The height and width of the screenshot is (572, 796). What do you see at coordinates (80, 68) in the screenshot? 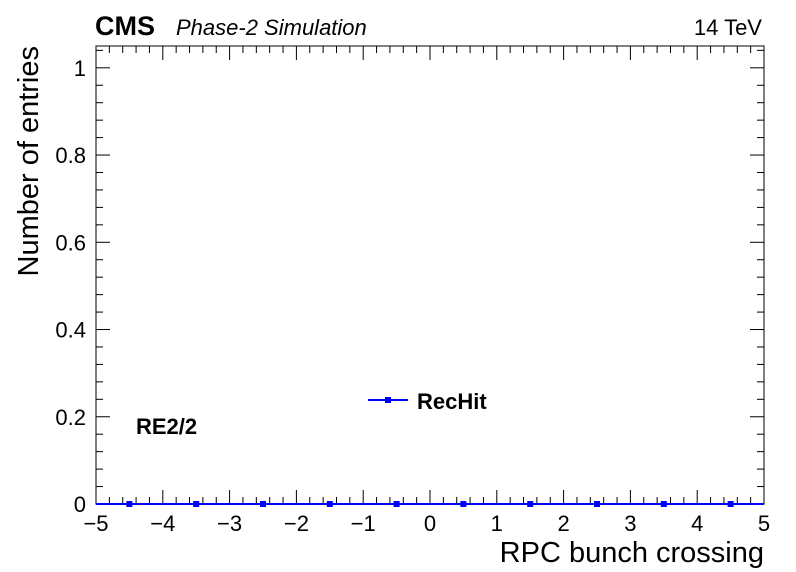
I see `y-tick-label: 1` at bounding box center [80, 68].